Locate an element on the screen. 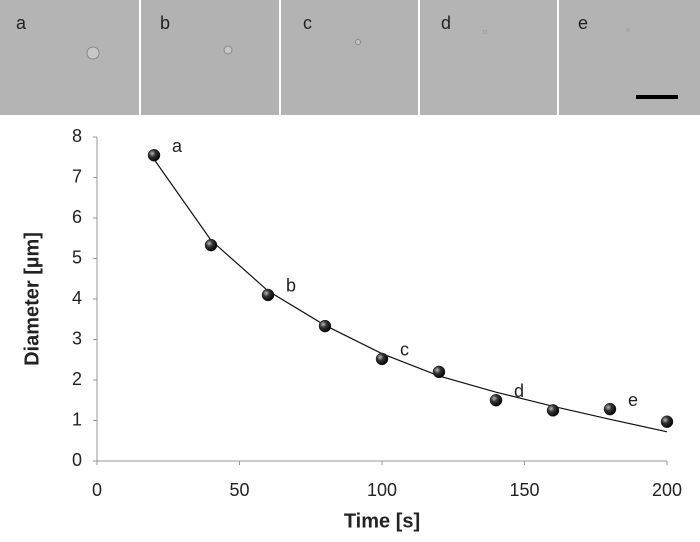  y-tick-label: 3 is located at coordinates (77, 338).